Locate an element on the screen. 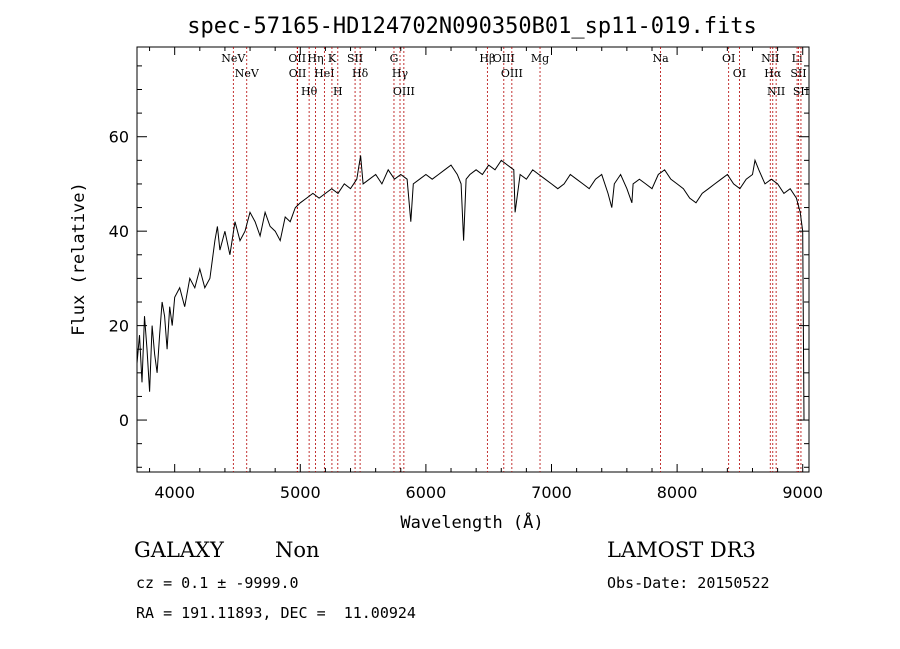 The image size is (900, 649). y-axis-label: Flux (relative) is located at coordinates (79, 259).